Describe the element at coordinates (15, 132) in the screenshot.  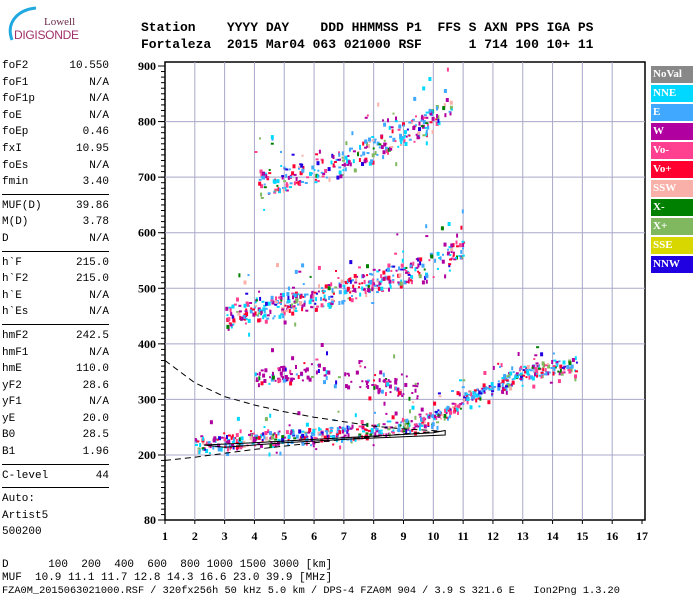
I see `param-name: foEp` at that location.